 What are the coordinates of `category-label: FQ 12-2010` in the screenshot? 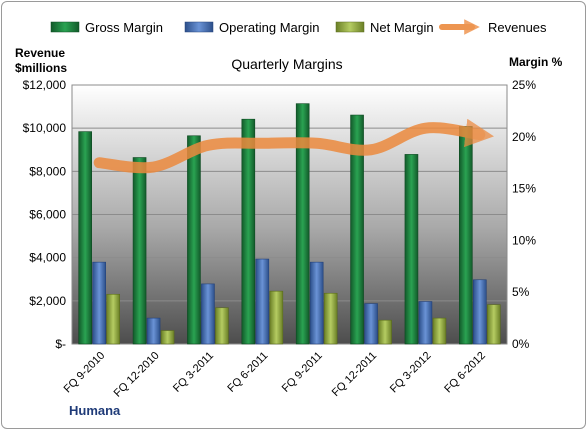 It's located at (137, 375).